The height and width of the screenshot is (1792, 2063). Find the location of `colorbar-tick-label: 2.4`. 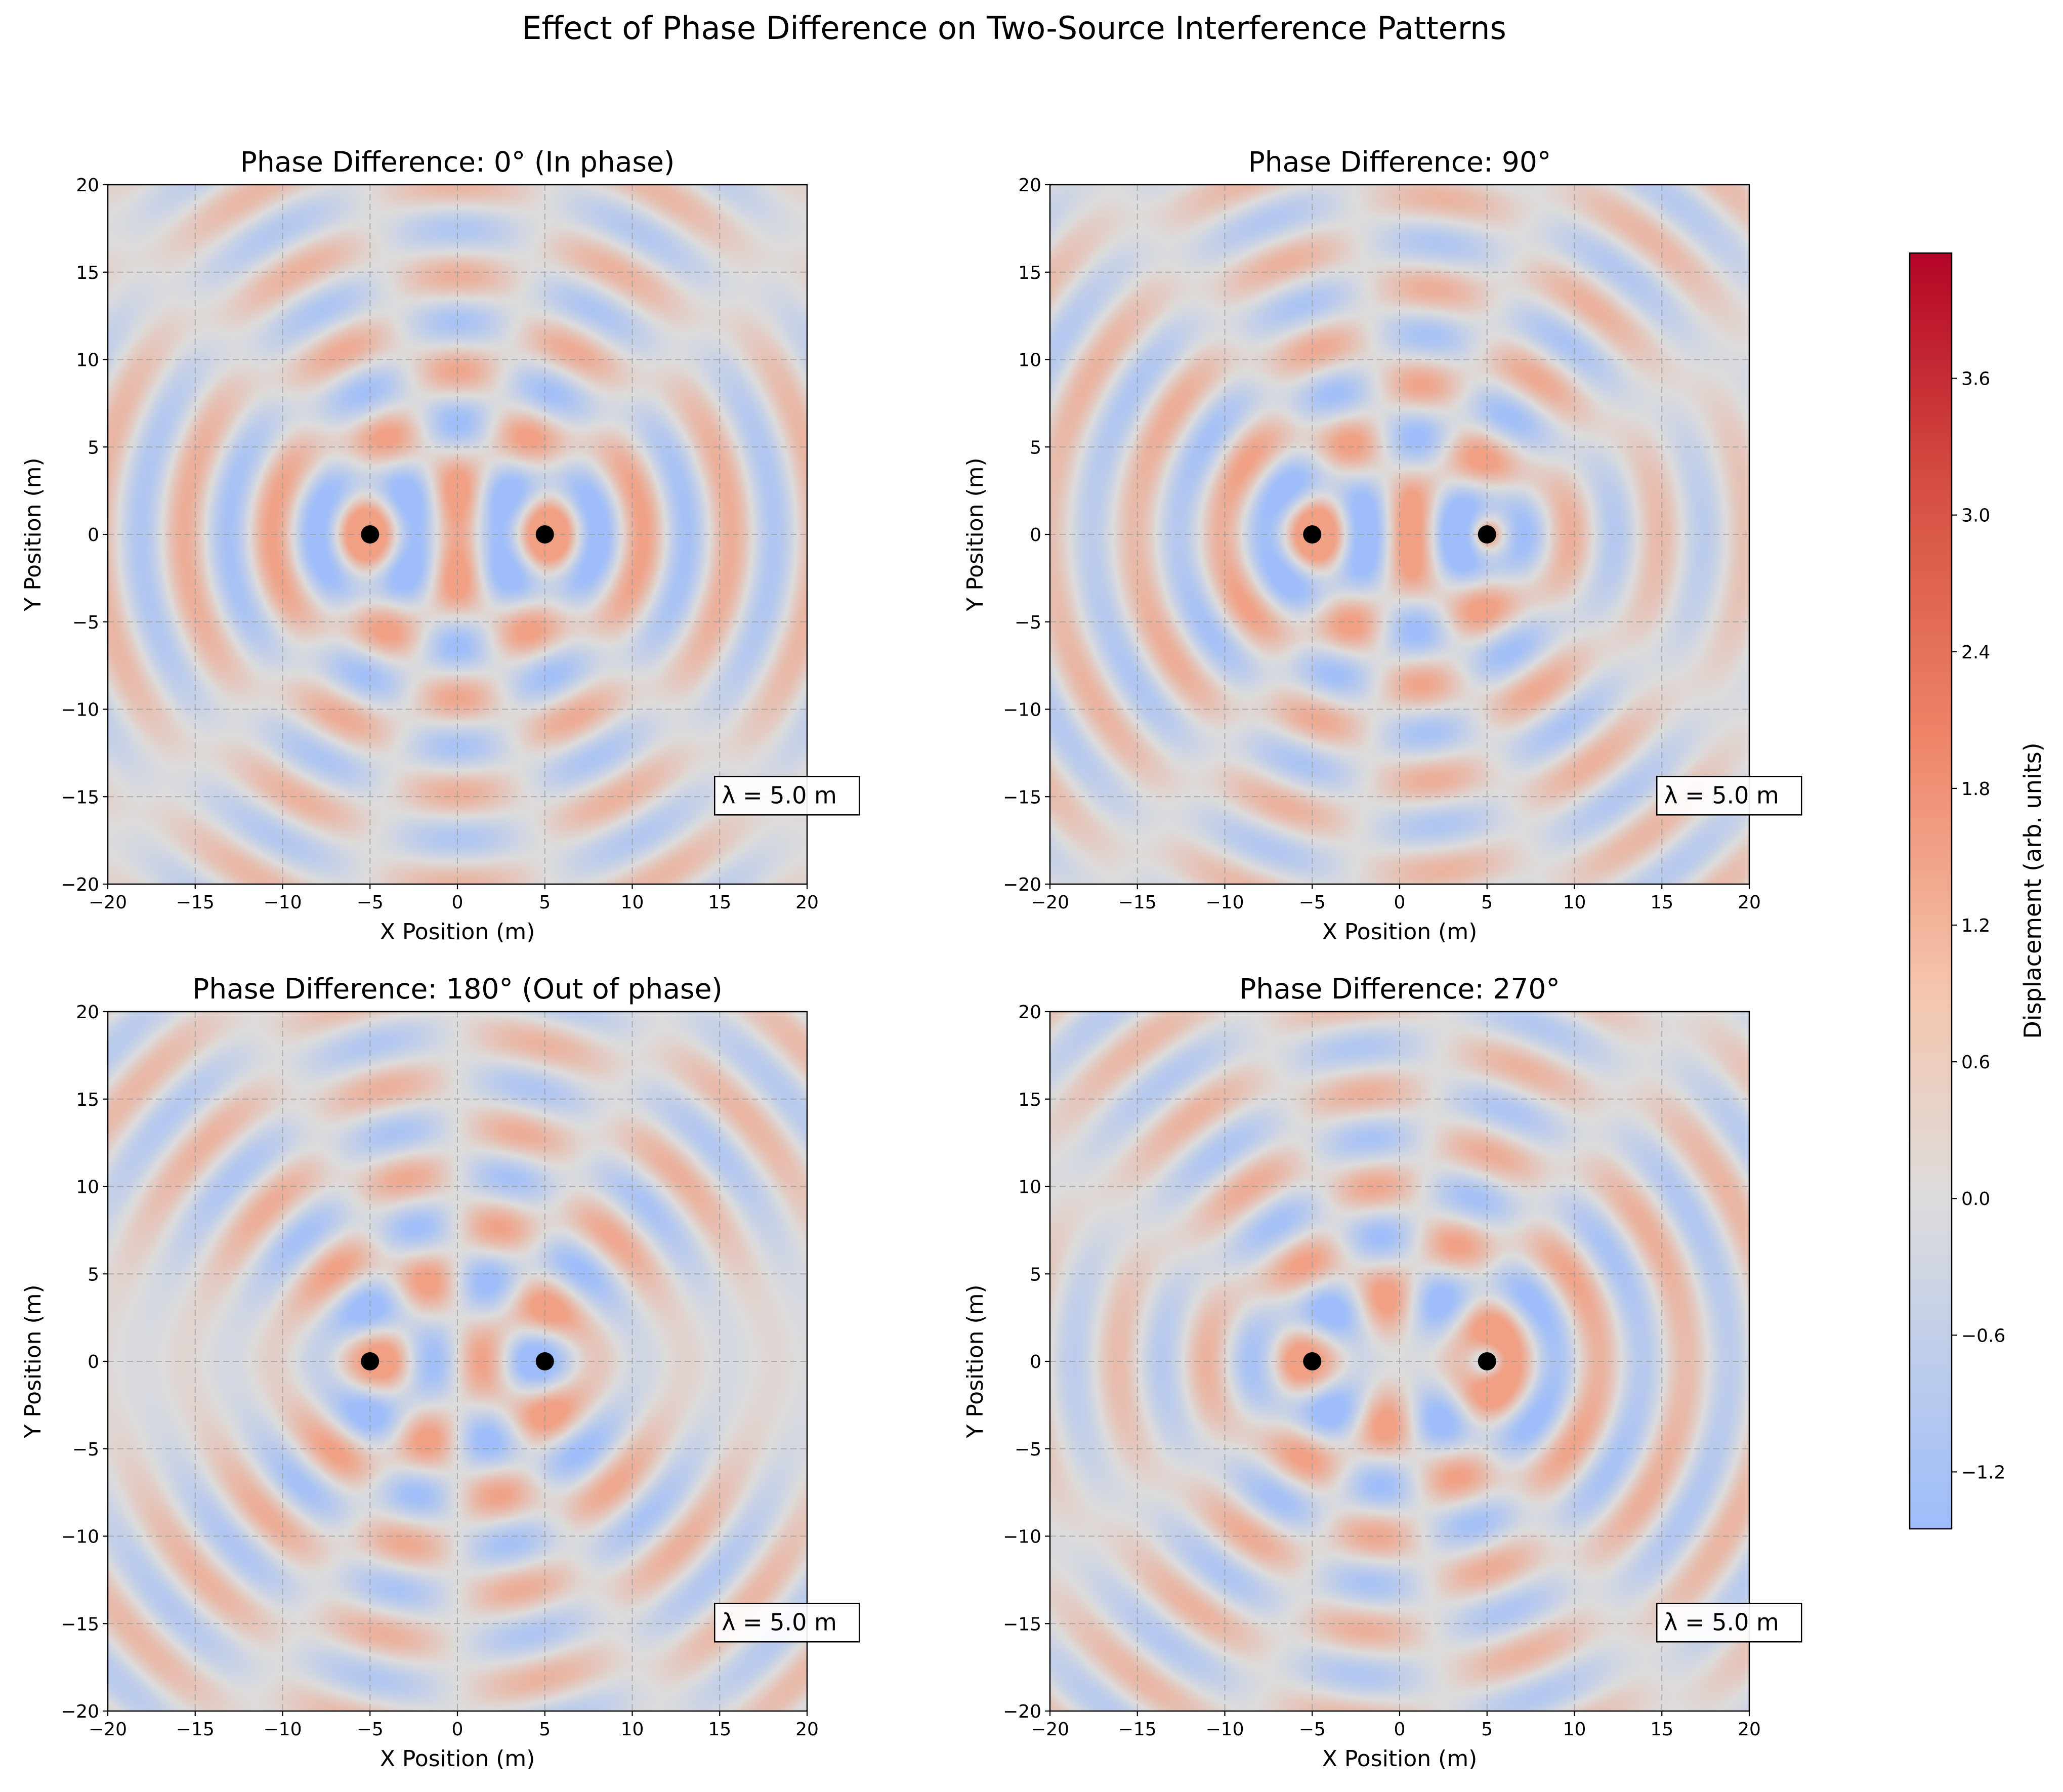

colorbar-tick-label: 2.4 is located at coordinates (1975, 652).